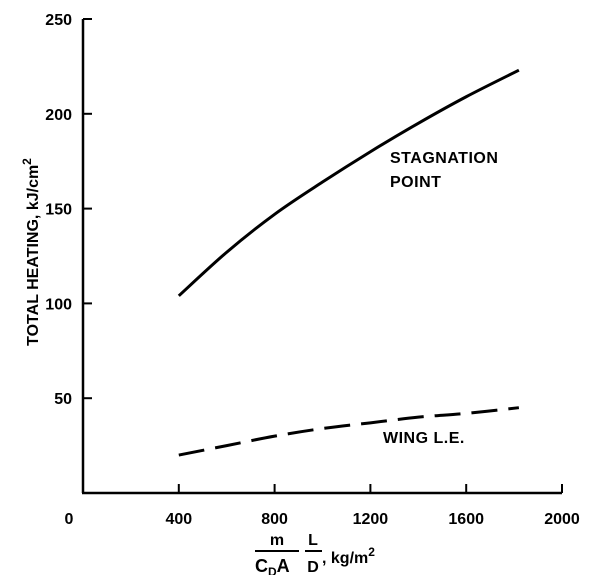  Describe the element at coordinates (313, 567) in the screenshot. I see `x-label-d: D` at that location.